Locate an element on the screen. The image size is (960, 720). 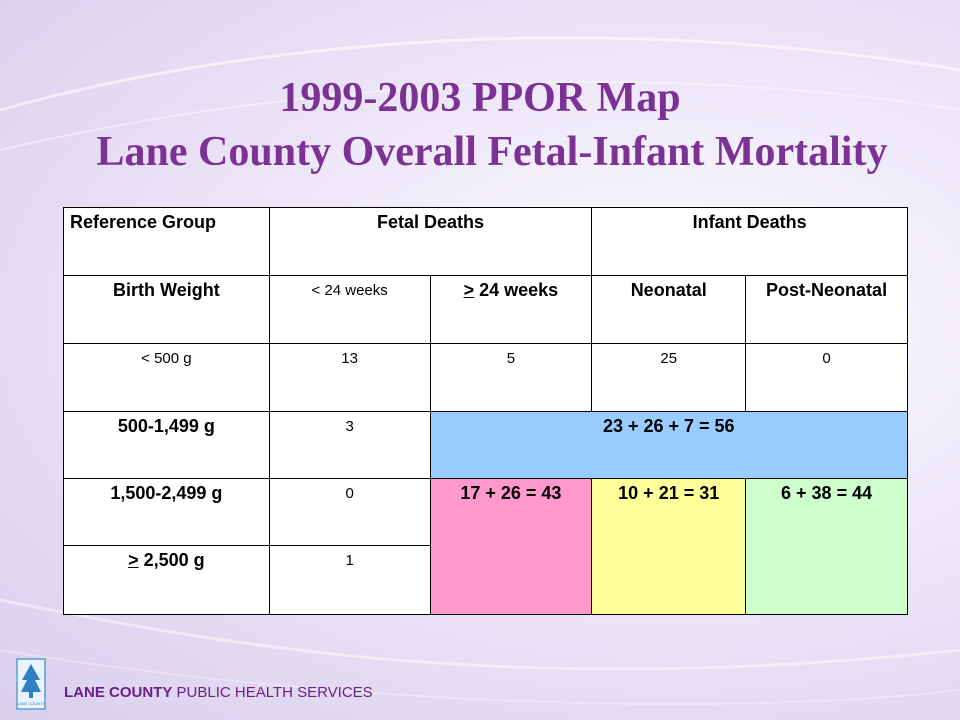
cell-lt24: 1 is located at coordinates (349, 580).